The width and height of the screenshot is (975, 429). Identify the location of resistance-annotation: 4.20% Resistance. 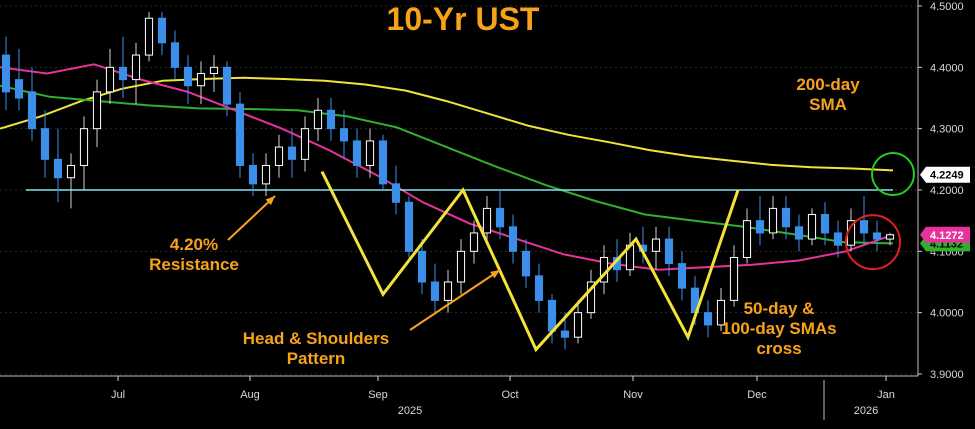
(194, 254).